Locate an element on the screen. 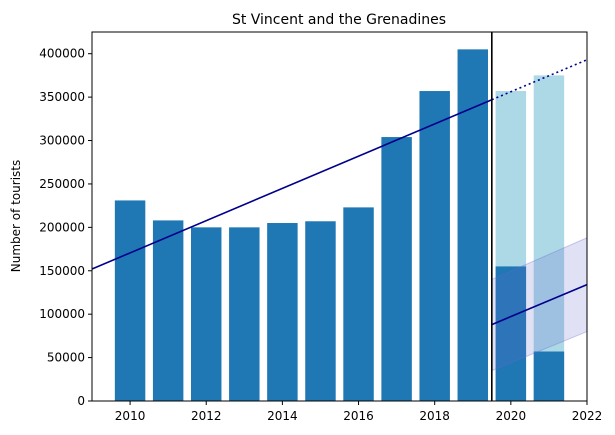 Image resolution: width=615 pixels, height=435 pixels. chart-title: St Vincent and the Grenadines is located at coordinates (339, 20).